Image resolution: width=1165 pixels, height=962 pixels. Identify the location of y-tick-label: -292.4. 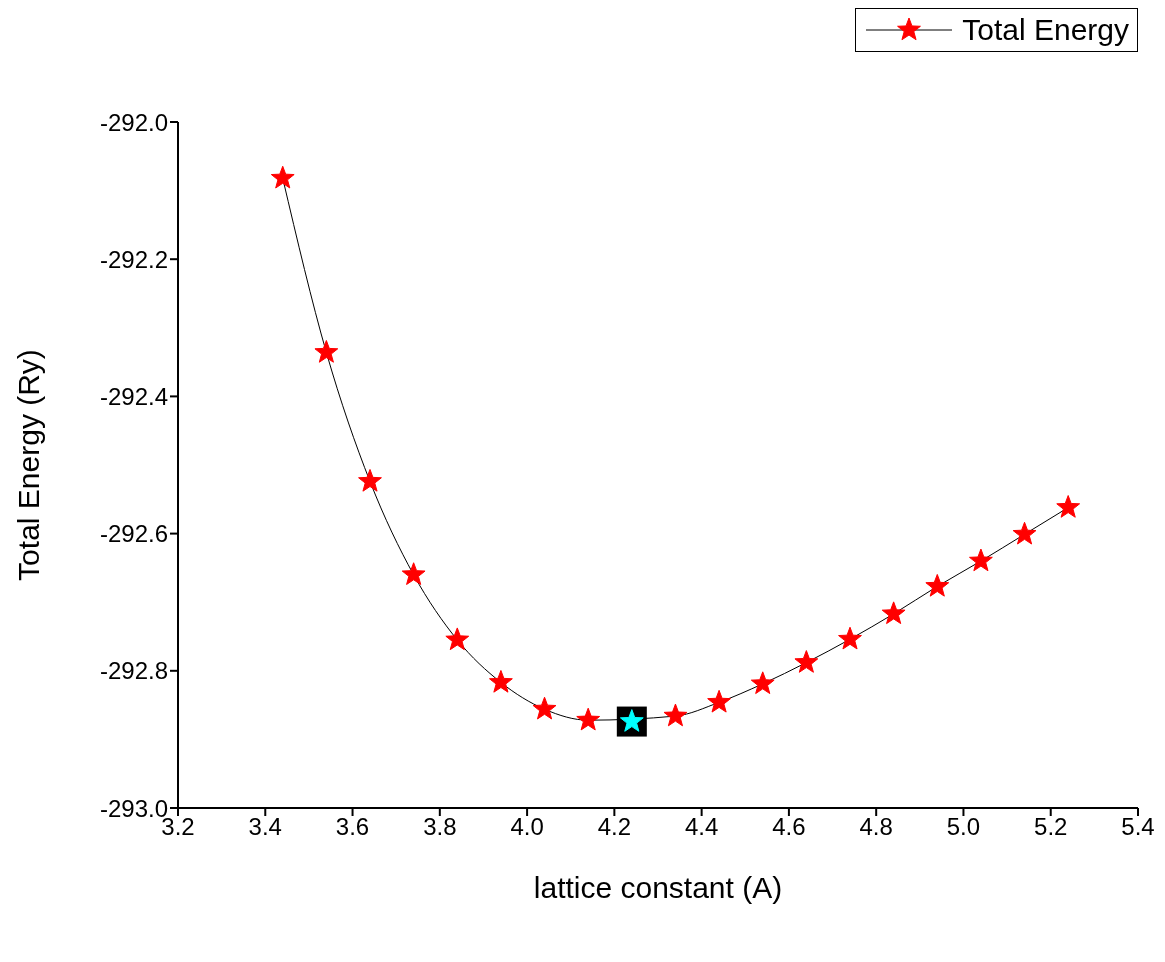
(133, 396).